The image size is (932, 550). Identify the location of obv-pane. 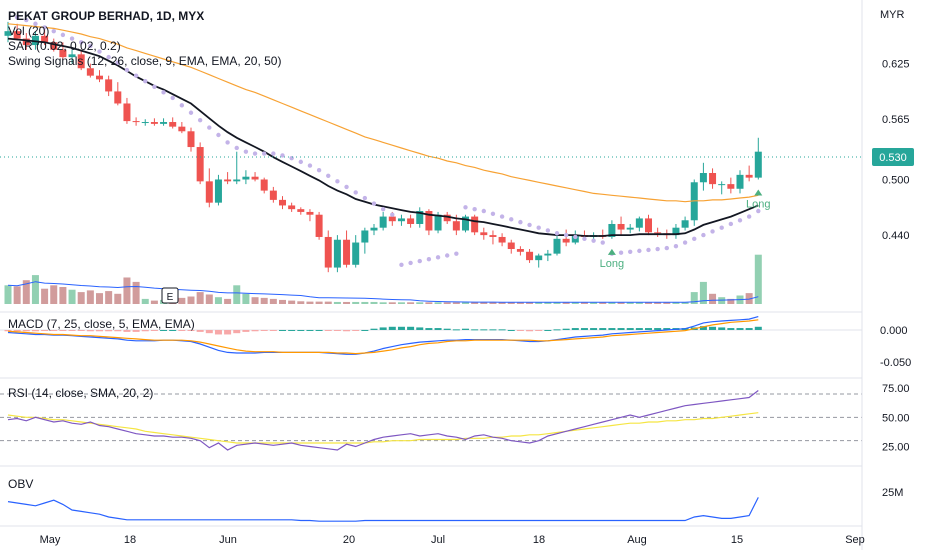
(383, 509).